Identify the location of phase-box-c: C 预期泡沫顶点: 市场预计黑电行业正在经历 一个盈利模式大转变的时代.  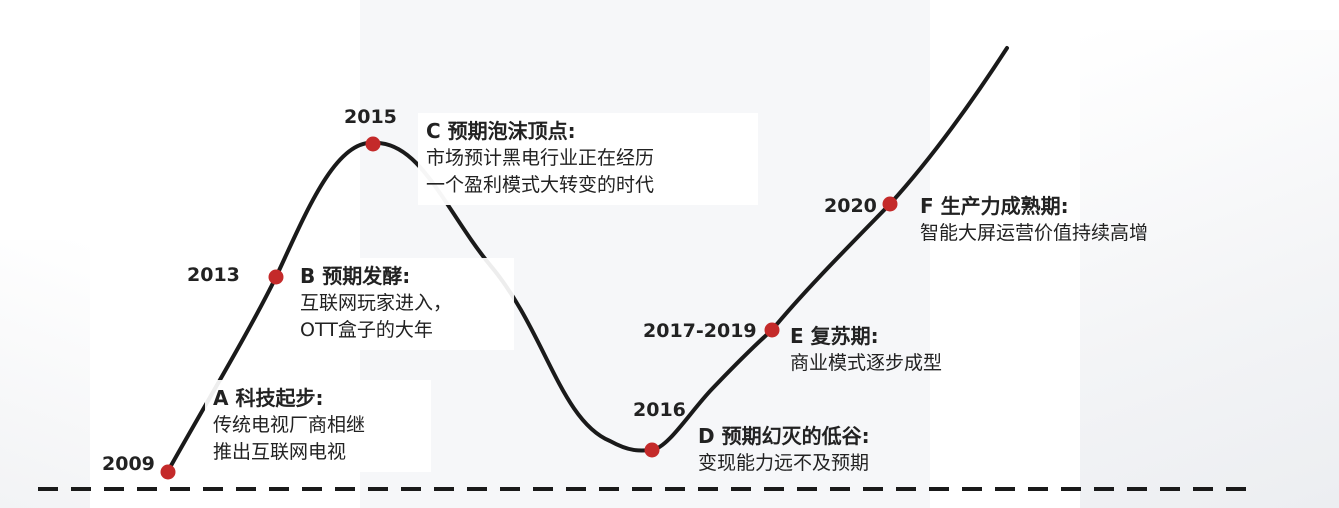
(588, 159).